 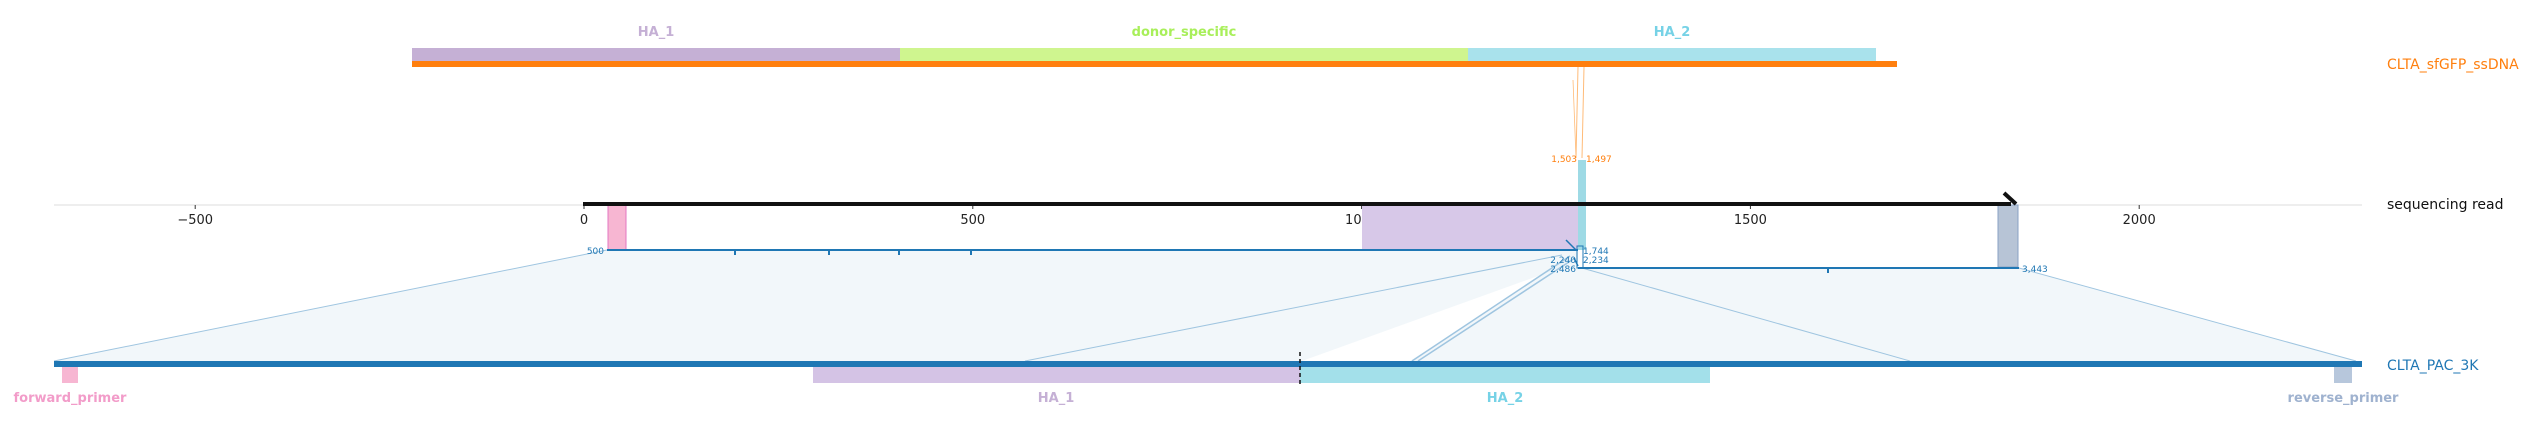 What do you see at coordinates (1596, 261) in the screenshot?
I see `alignment-label-junction-c: 2,234` at bounding box center [1596, 261].